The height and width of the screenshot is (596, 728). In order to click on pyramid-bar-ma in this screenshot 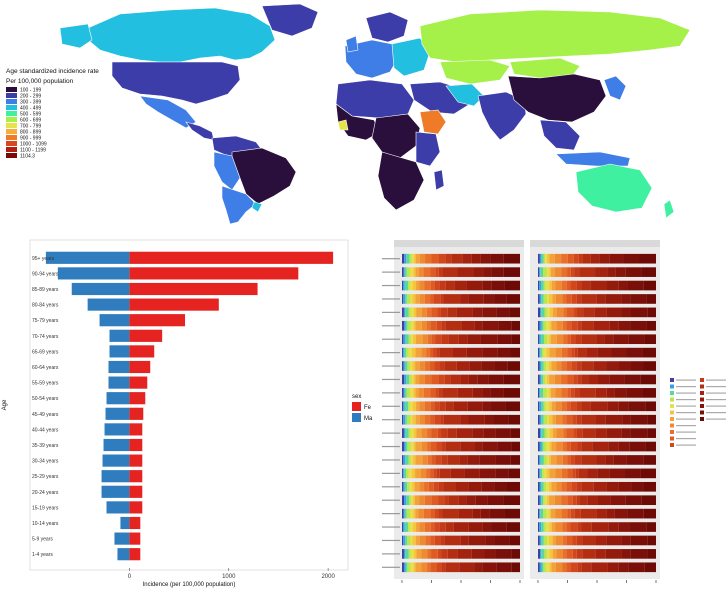, I will do `click(87, 257)`.